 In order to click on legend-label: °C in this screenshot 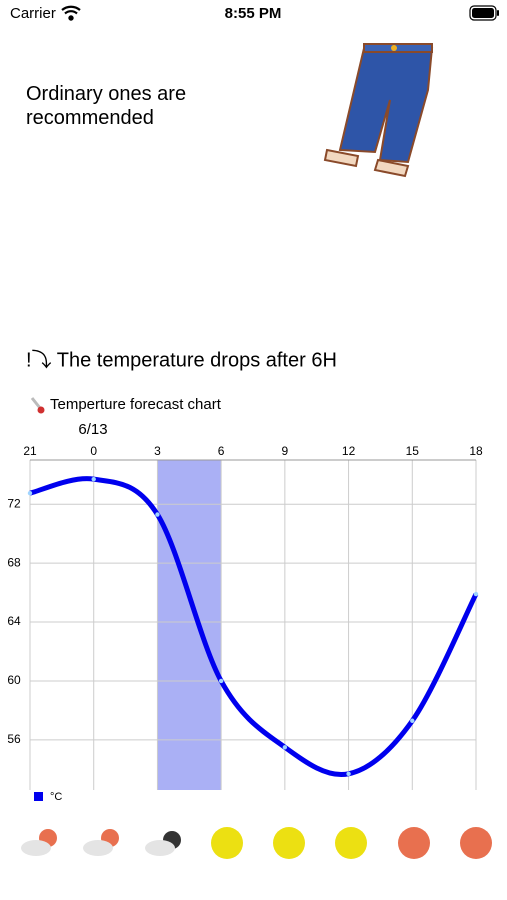, I will do `click(56, 797)`.